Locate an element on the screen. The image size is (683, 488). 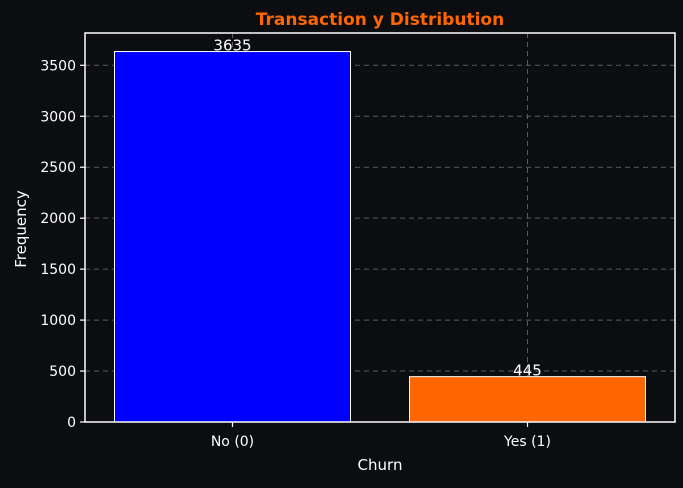
x-axis-label: Churn is located at coordinates (380, 465).